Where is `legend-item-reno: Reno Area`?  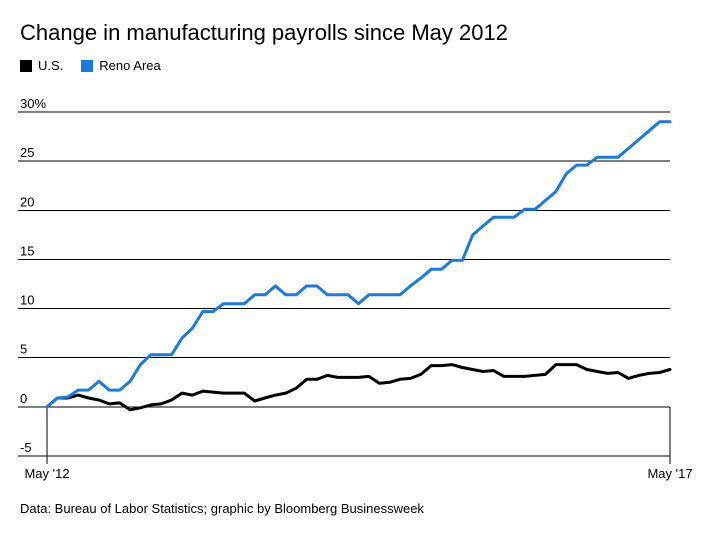 legend-item-reno: Reno Area is located at coordinates (121, 65).